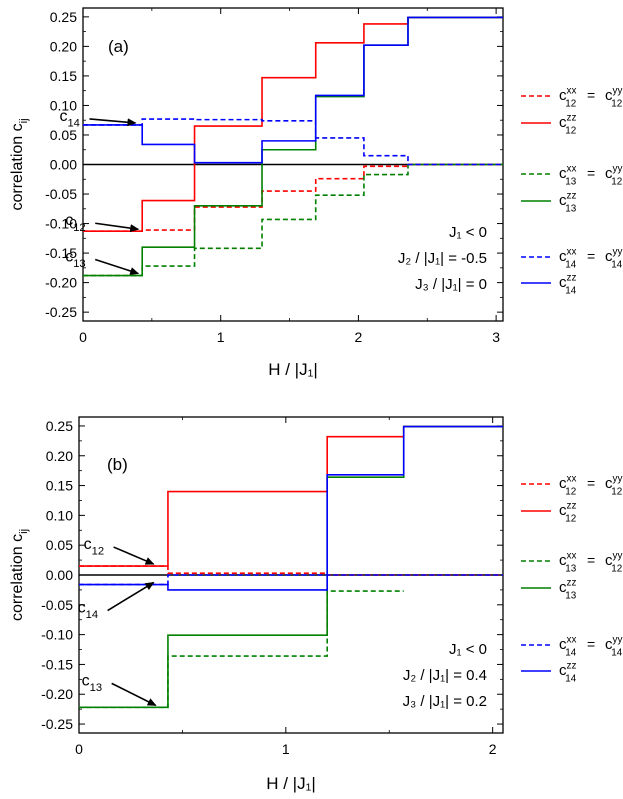  Describe the element at coordinates (117, 464) in the screenshot. I see `panel-label: (b)` at that location.